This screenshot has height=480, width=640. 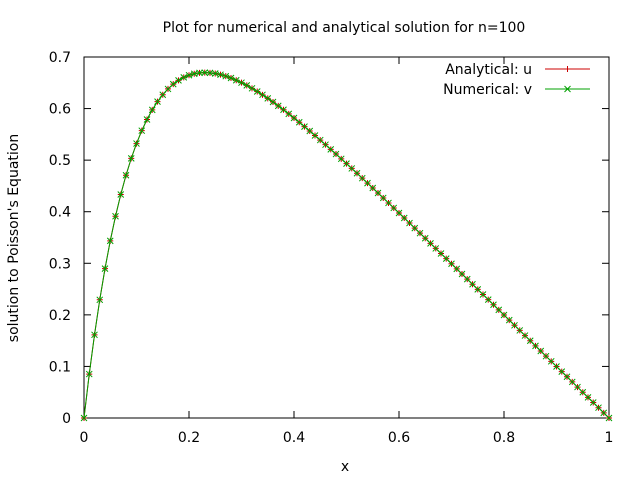 I want to click on y-tick-label: 0, so click(x=66, y=419).